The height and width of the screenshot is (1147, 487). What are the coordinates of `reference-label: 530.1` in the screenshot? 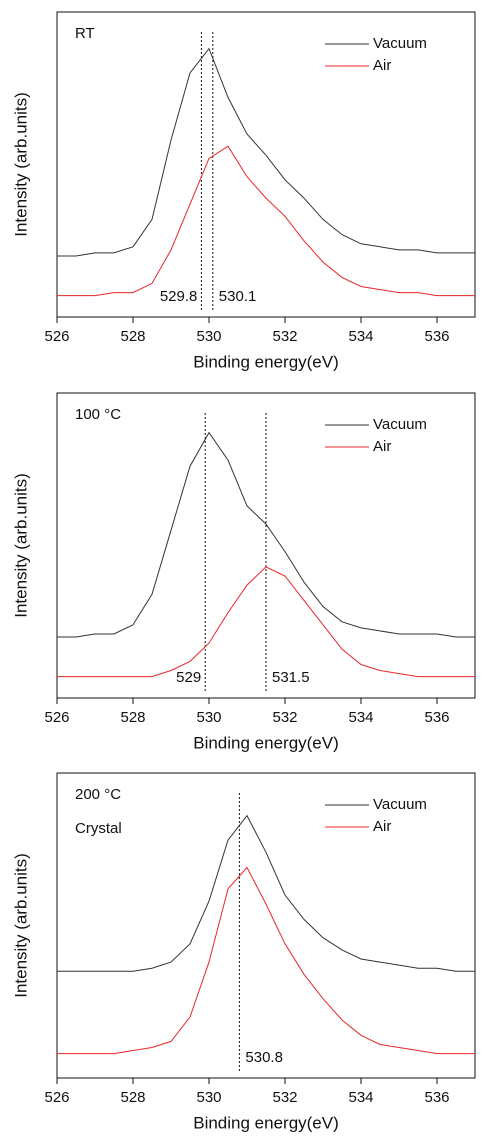 It's located at (238, 296).